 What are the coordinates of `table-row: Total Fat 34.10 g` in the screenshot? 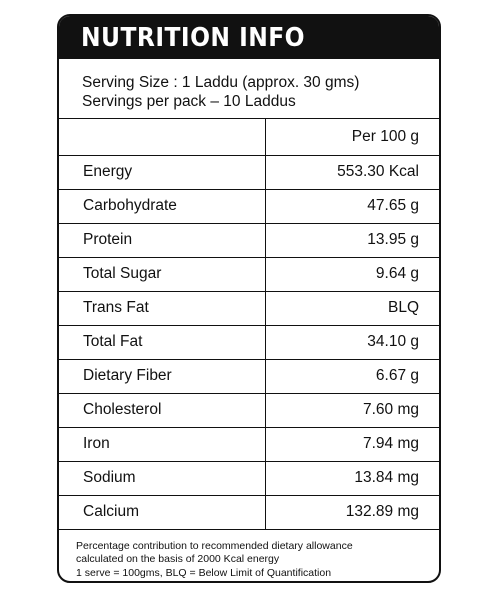 It's located at (249, 342).